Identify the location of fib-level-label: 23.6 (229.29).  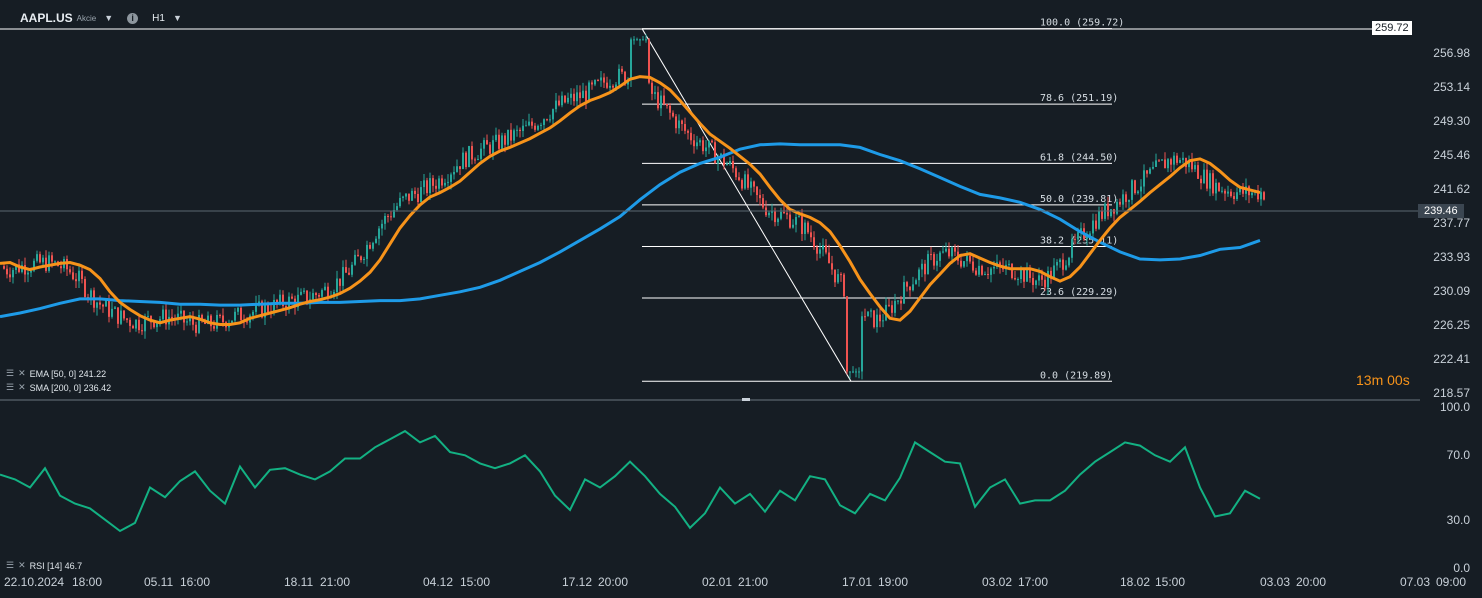
(1079, 292).